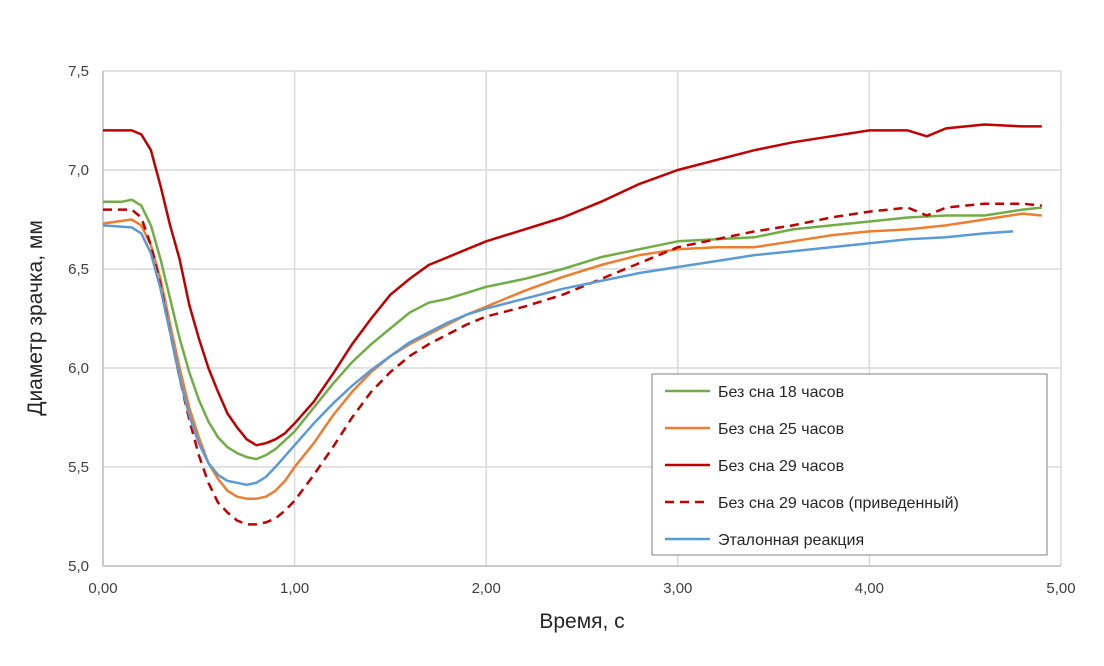 This screenshot has height=666, width=1104. What do you see at coordinates (1060, 588) in the screenshot?
I see `x-tick-label: 5,00` at bounding box center [1060, 588].